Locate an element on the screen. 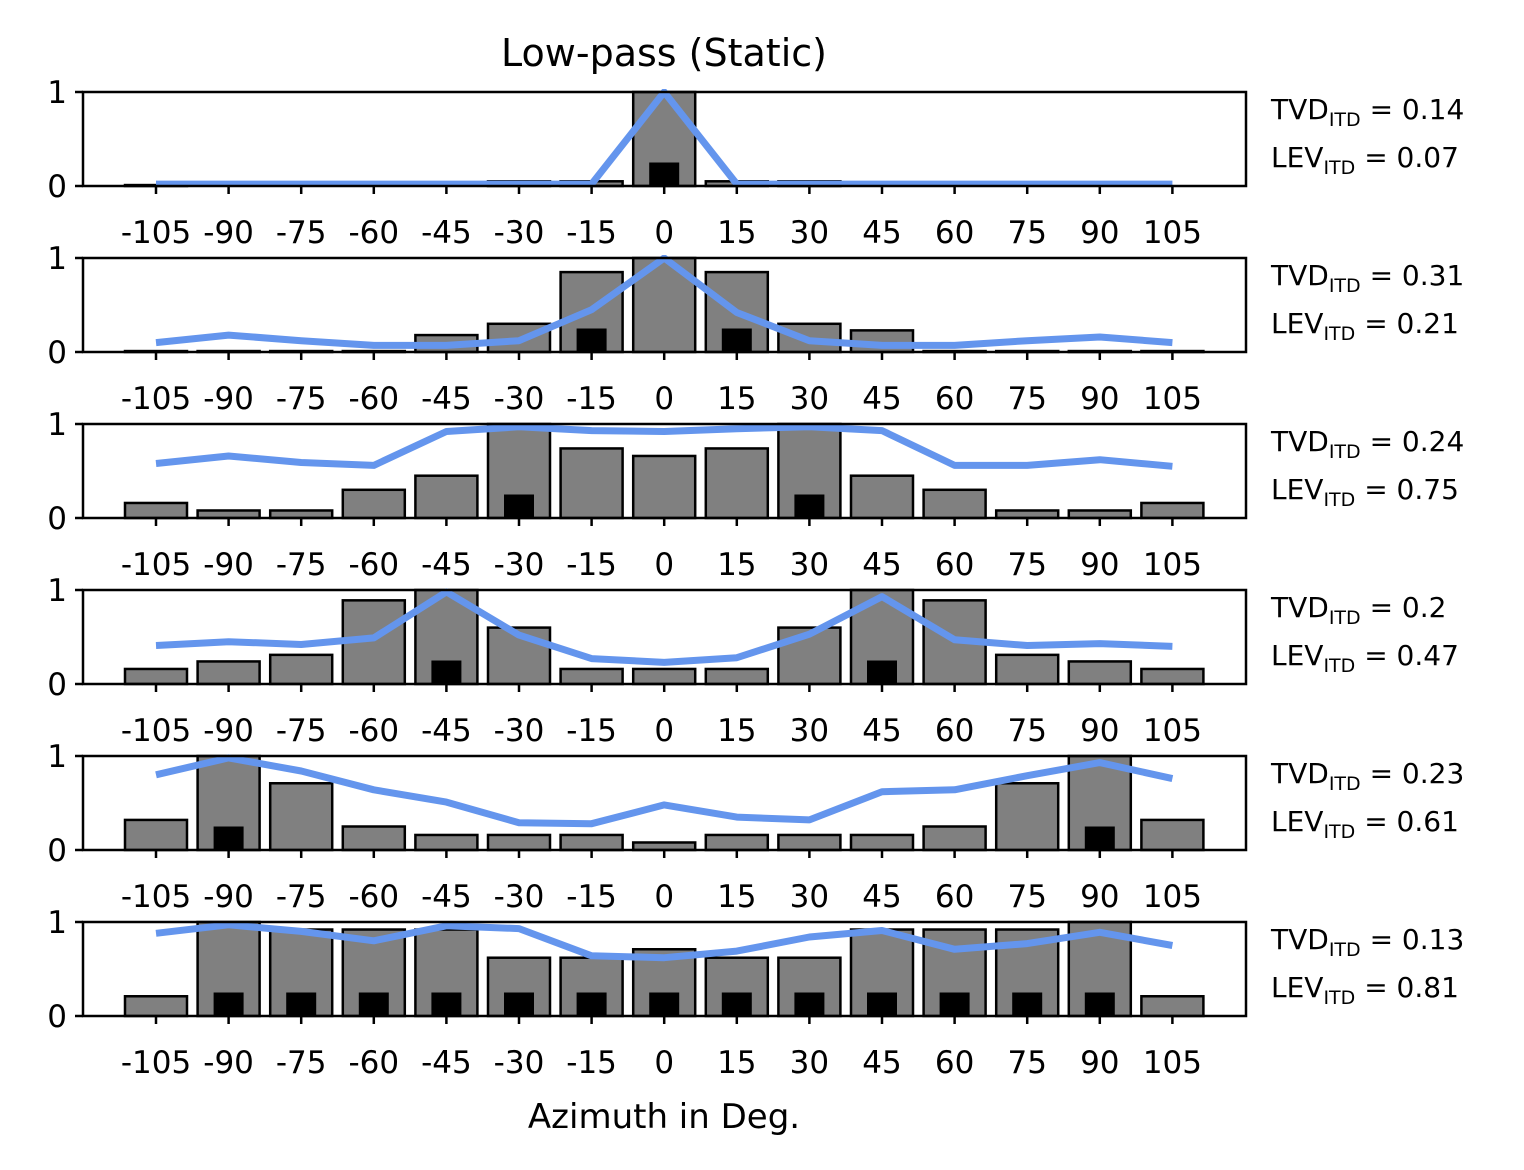  lev-annotation: LEVITD = 0.07 is located at coordinates (1365, 160).